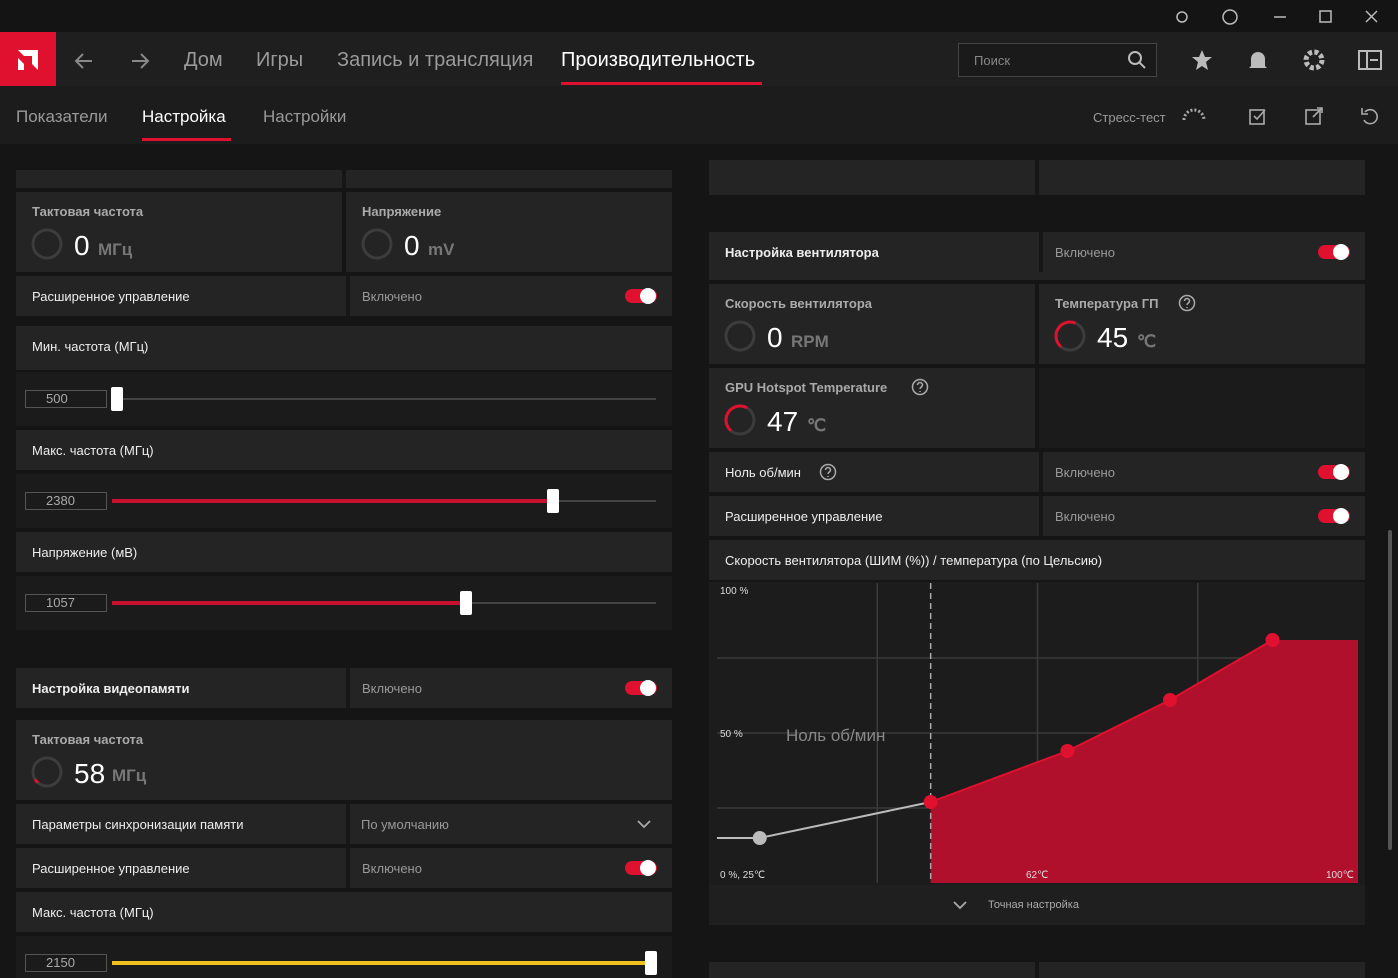  I want to click on nav-tab: Дом, so click(203, 60).